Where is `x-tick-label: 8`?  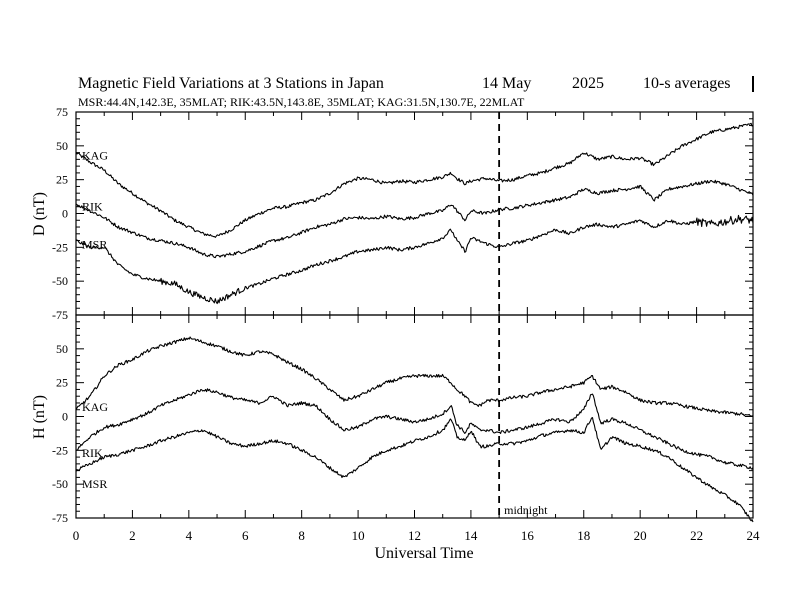
x-tick-label: 8 is located at coordinates (301, 535).